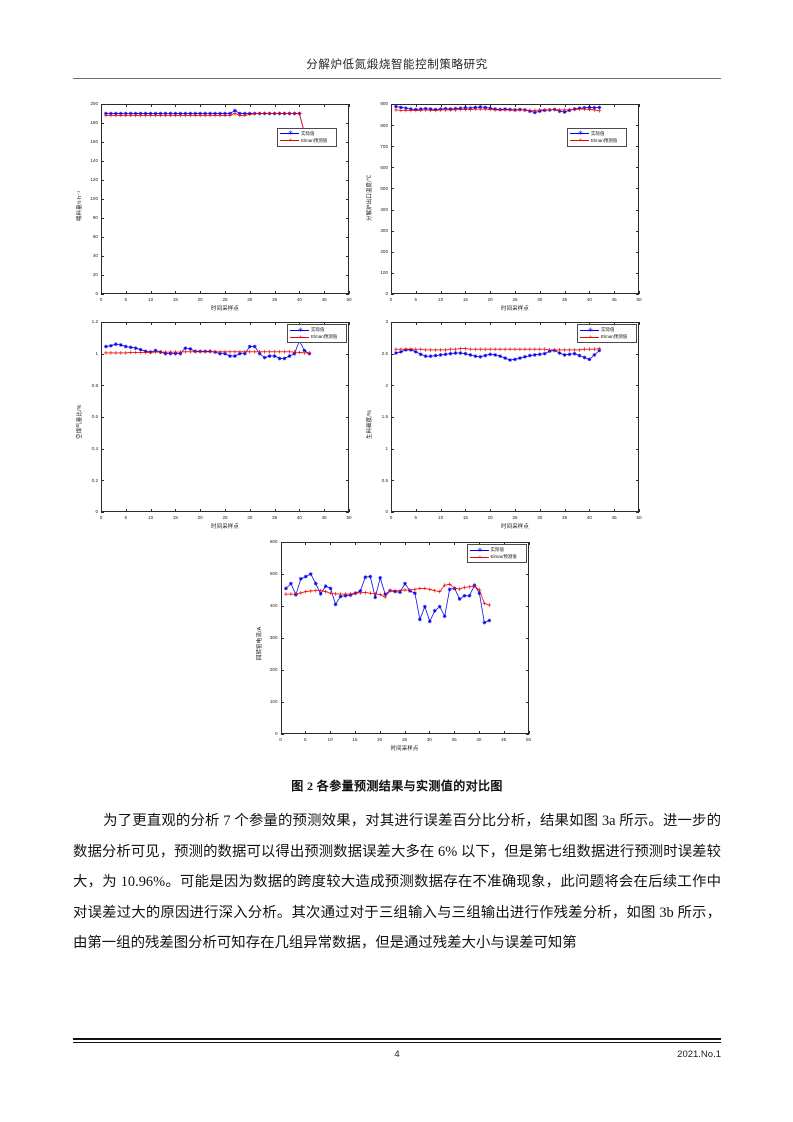 This screenshot has width=793, height=1122. Describe the element at coordinates (94, 385) in the screenshot. I see `y-tick-label: 0.8` at that location.